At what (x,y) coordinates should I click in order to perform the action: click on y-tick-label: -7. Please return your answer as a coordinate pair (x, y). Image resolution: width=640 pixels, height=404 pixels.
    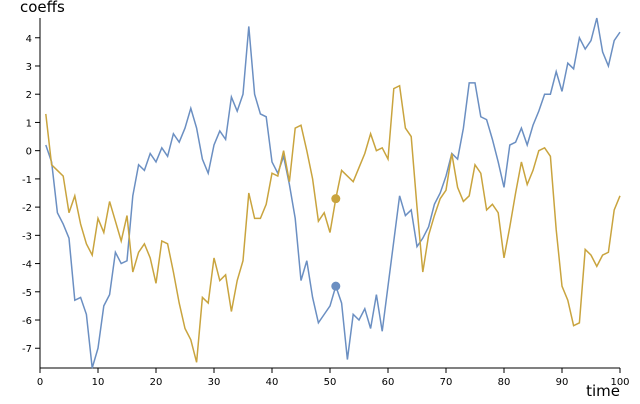
    Looking at the image, I should click on (27, 349).